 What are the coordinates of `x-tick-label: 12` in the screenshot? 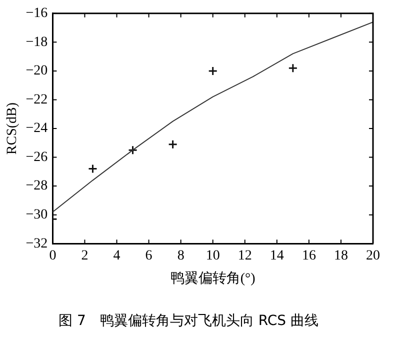 It's located at (245, 256).